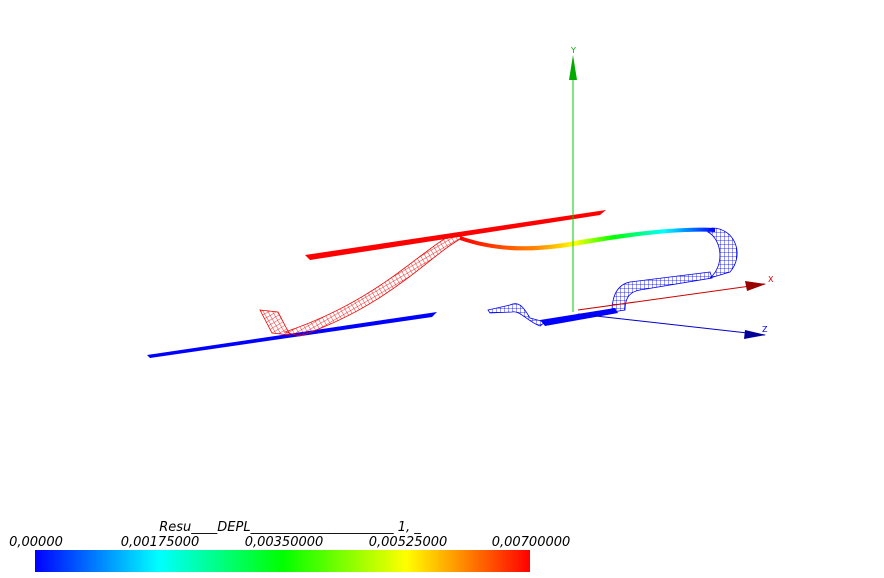 The image size is (884, 578). What do you see at coordinates (722, 253) in the screenshot?
I see `blue-curl` at bounding box center [722, 253].